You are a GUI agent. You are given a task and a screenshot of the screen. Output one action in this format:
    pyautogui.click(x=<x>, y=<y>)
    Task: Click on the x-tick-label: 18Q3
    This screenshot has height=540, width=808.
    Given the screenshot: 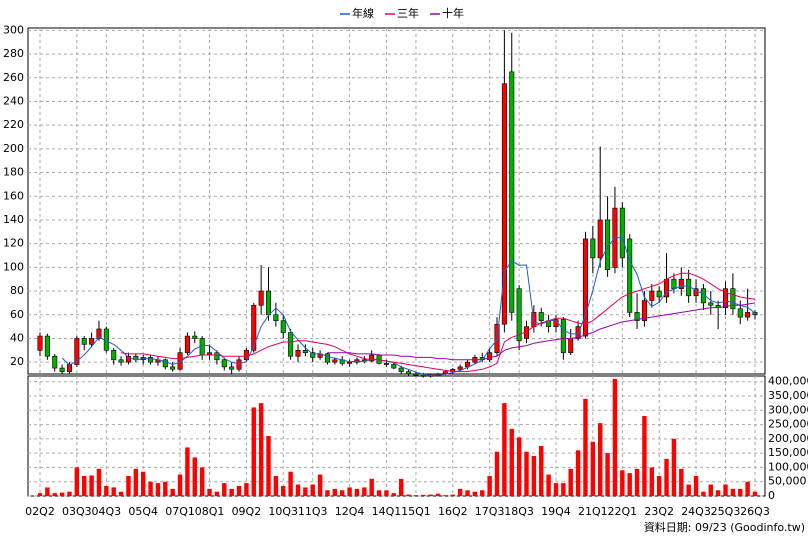 What is the action you would take?
    pyautogui.click(x=519, y=511)
    